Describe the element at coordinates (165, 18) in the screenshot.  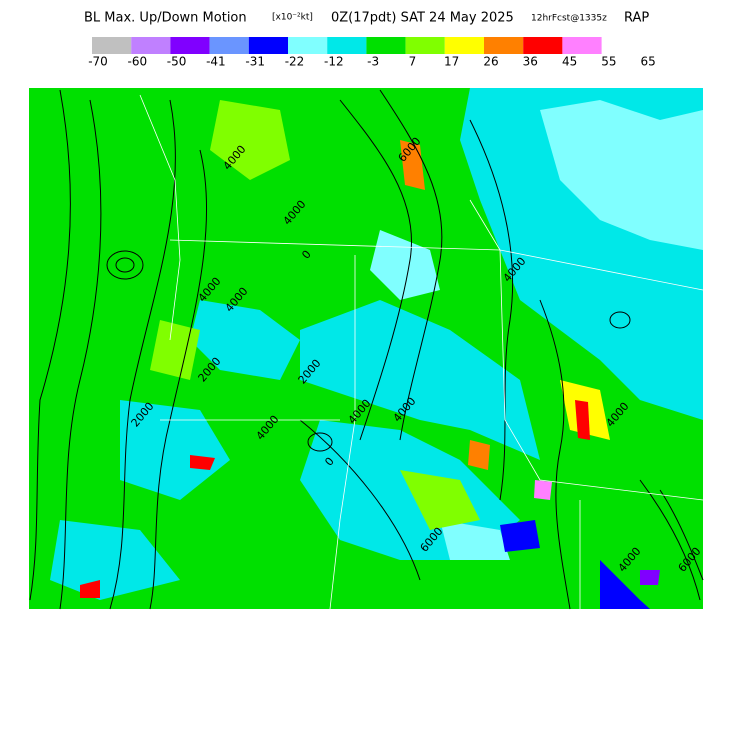
I see `title: BL Max. Up/Down Motion` at that location.